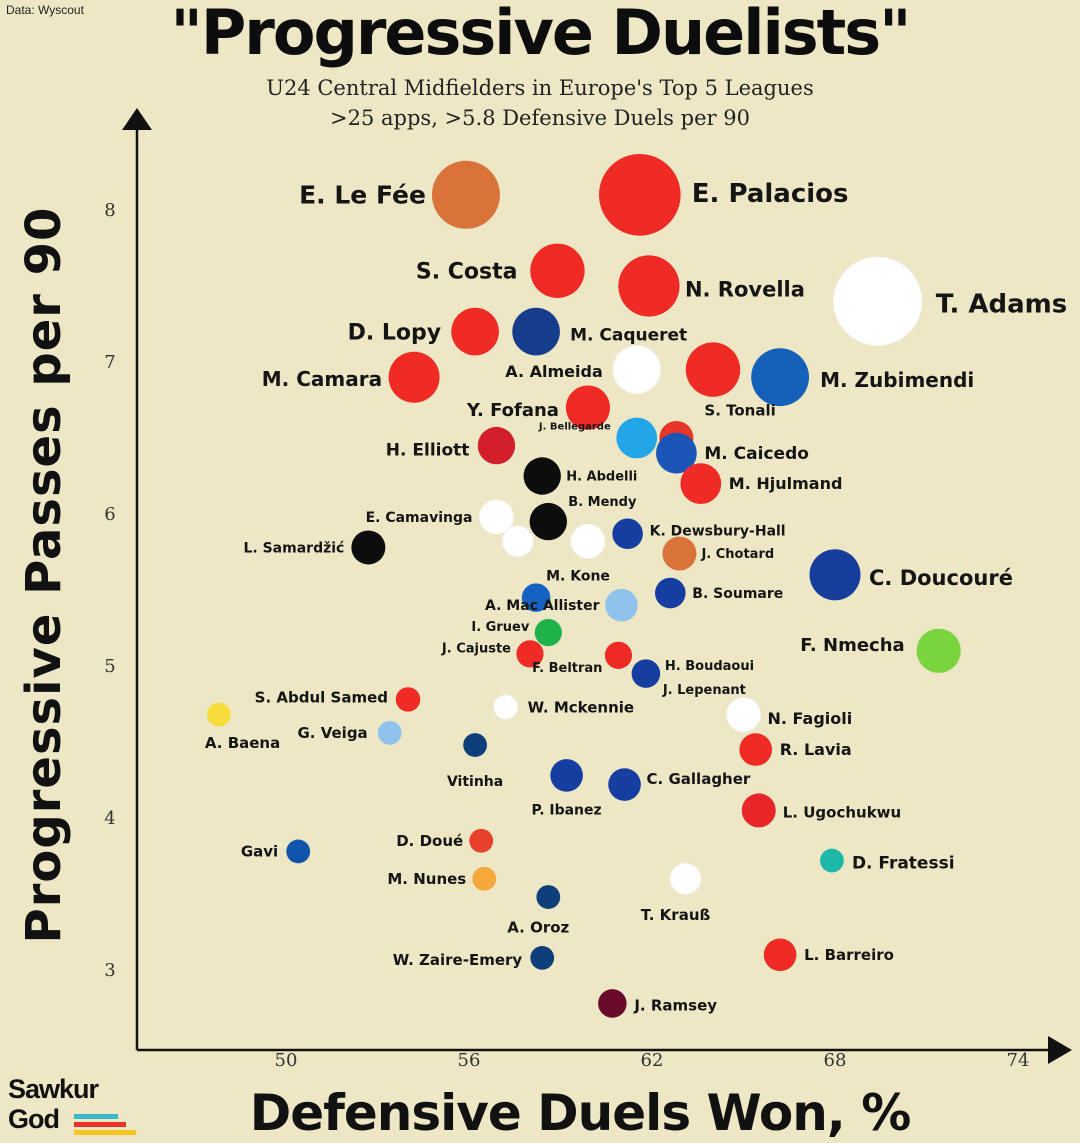  What do you see at coordinates (567, 810) in the screenshot?
I see `point-label: P. Ibanez` at bounding box center [567, 810].